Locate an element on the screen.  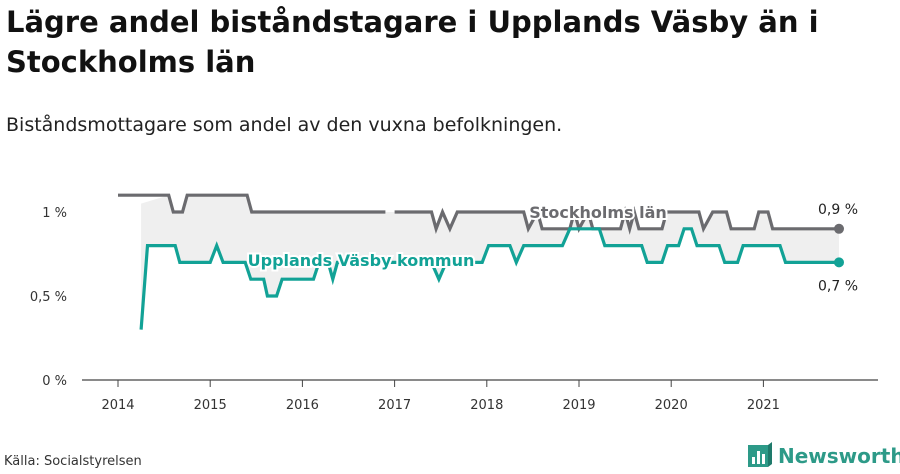
y-tick-label: 0,5 % is located at coordinates (48, 297).